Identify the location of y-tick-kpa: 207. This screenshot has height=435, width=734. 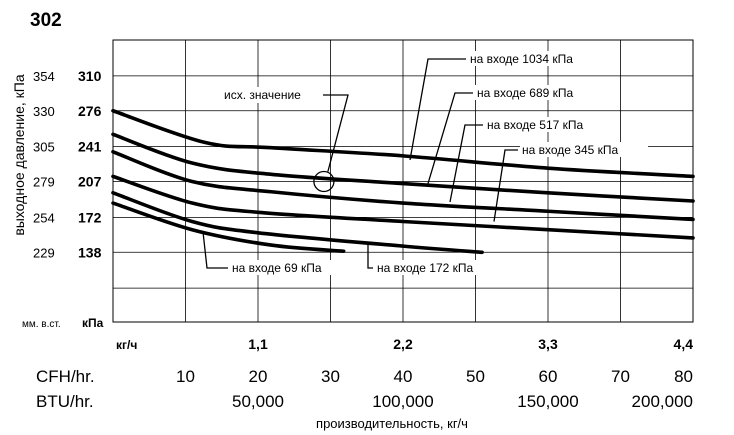
(90, 182).